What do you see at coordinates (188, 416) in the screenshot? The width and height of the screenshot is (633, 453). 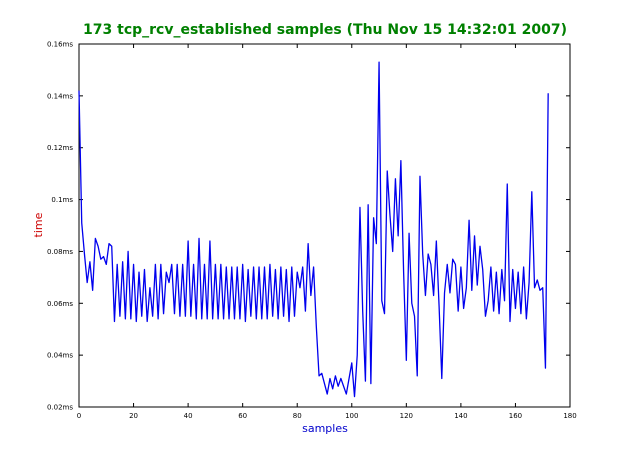 I see `x-tick-label: 40` at bounding box center [188, 416].